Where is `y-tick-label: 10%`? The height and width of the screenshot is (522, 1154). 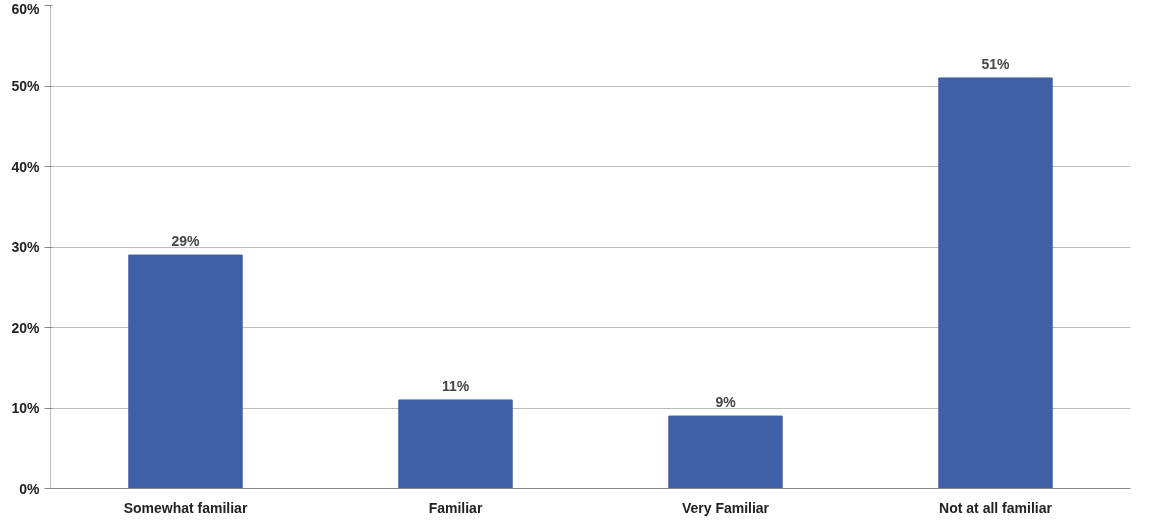 y-tick-label: 10% is located at coordinates (26, 408).